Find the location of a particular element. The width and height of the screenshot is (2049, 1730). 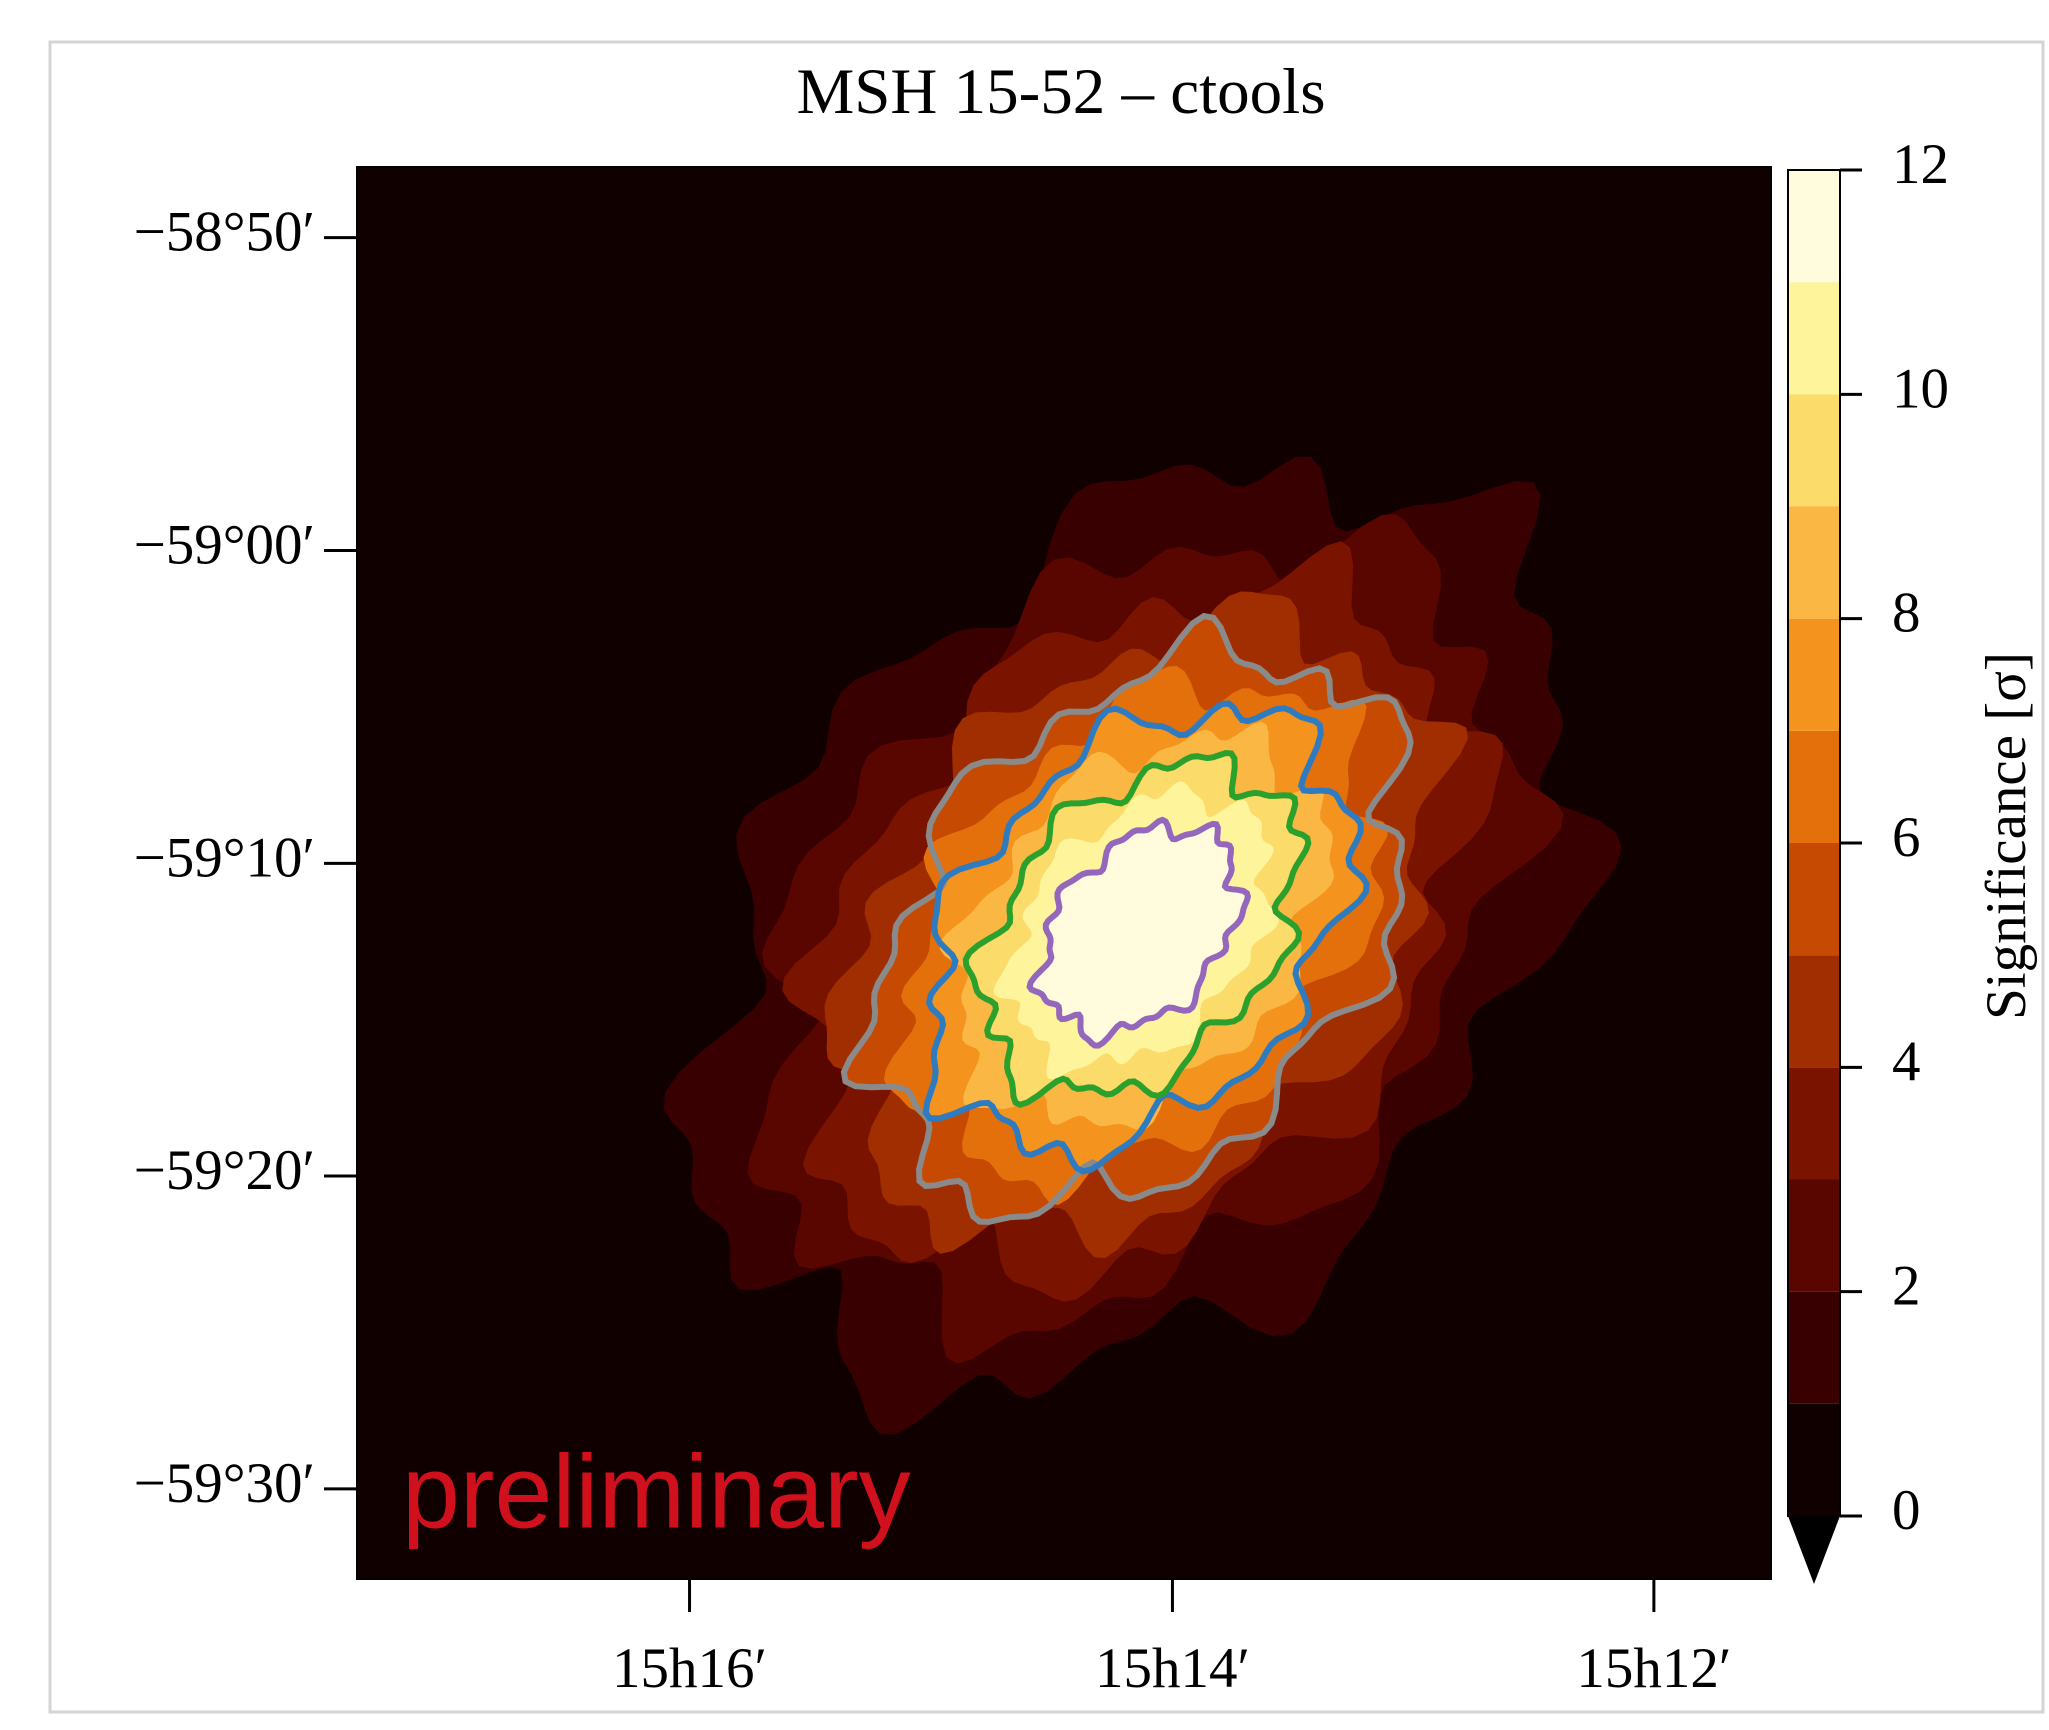

x-tick-label: 15h14′ is located at coordinates (1172, 1668).